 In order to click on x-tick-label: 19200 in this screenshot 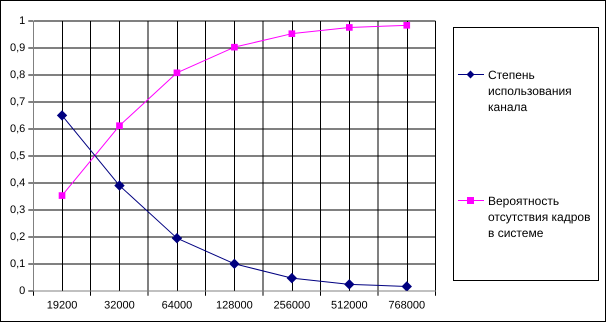, I will do `click(62, 305)`.